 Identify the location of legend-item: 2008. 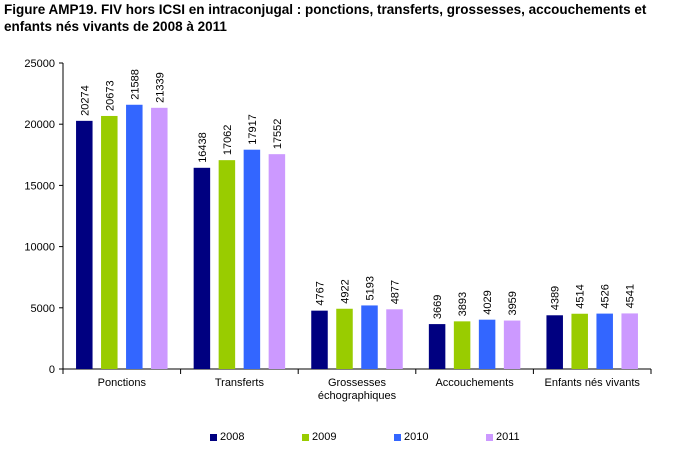
(256, 437).